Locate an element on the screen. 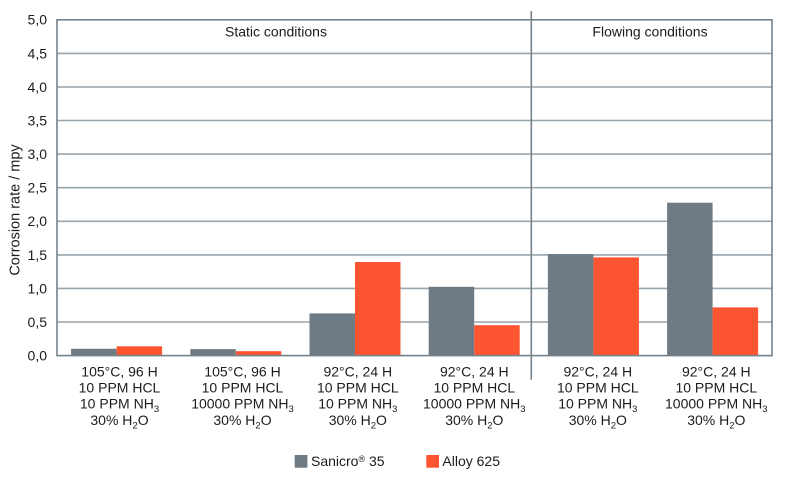  svg-text: 1,0 is located at coordinates (38, 288).